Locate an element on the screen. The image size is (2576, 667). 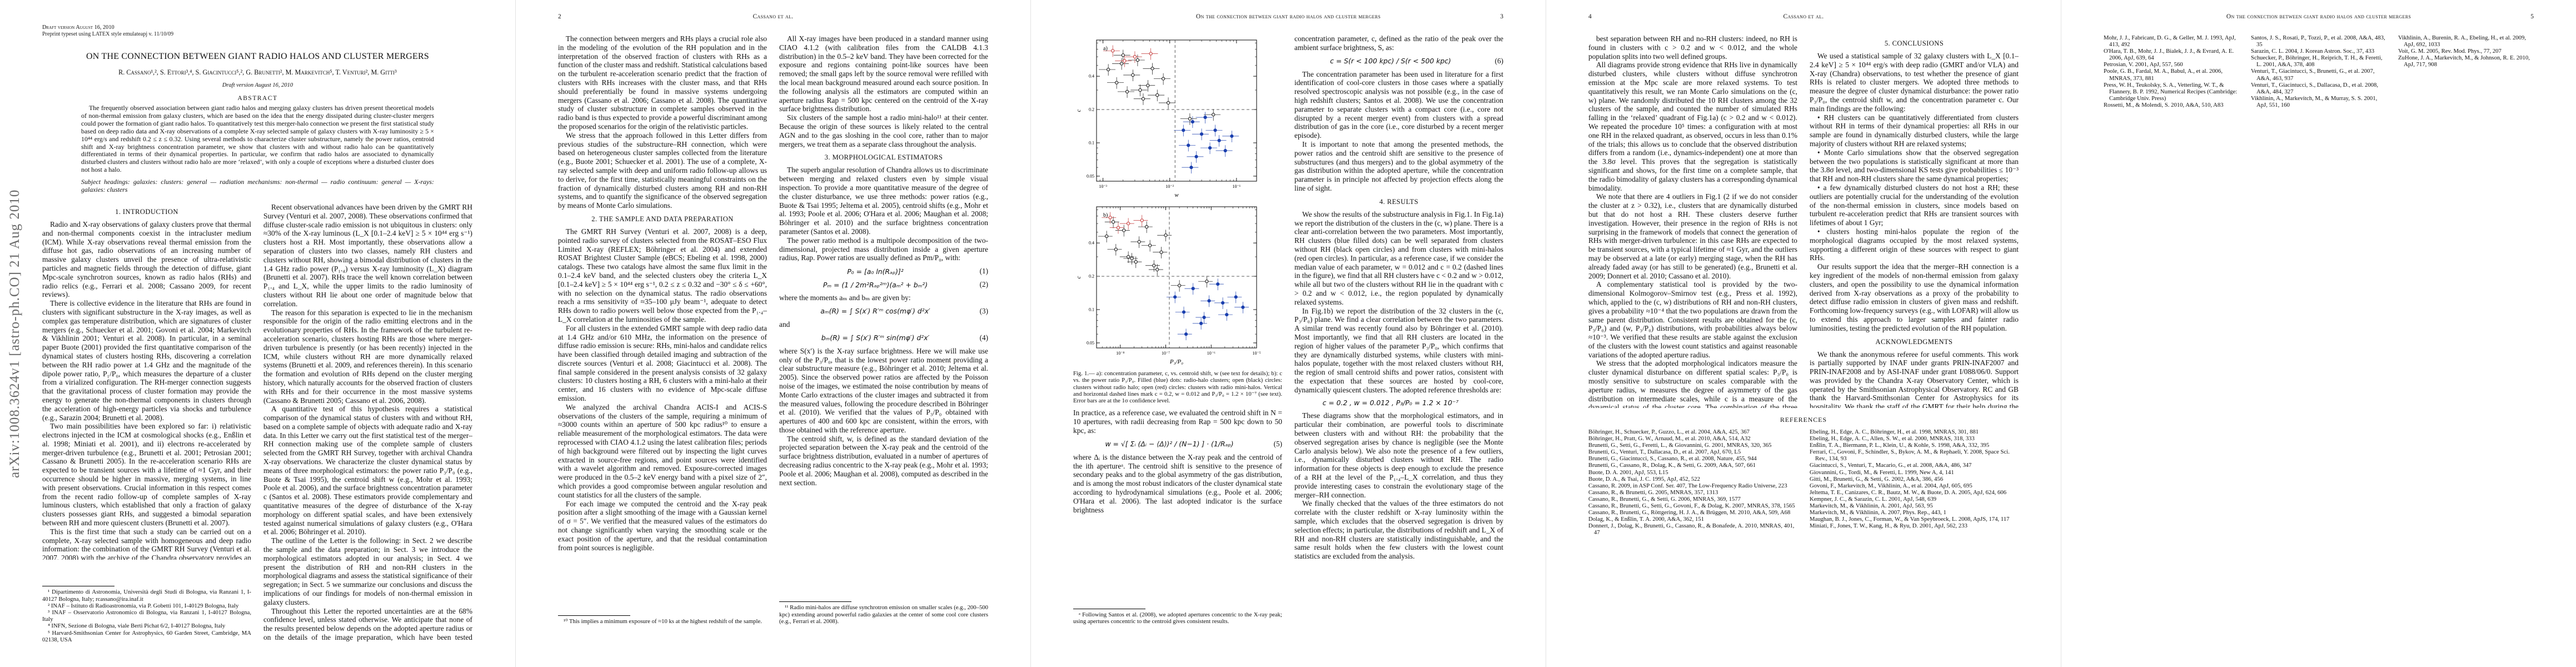
running-head-authors: Cassano et al. is located at coordinates (773, 16).